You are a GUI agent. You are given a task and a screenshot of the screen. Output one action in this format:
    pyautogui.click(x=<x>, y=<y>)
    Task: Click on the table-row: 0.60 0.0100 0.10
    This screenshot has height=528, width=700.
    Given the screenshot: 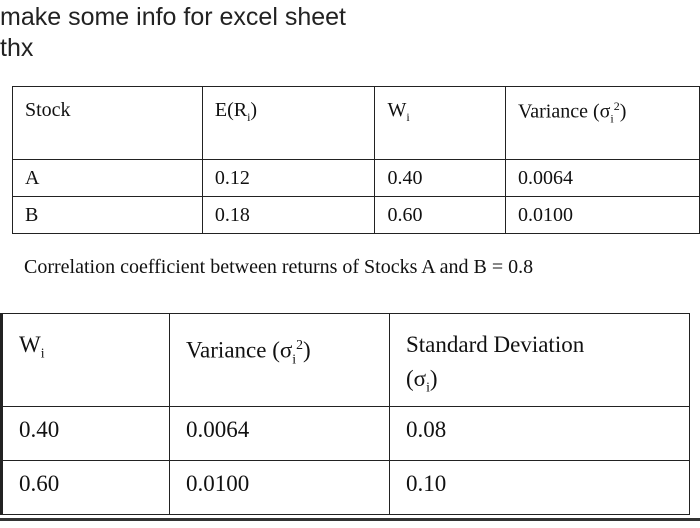 What is the action you would take?
    pyautogui.click(x=345, y=487)
    